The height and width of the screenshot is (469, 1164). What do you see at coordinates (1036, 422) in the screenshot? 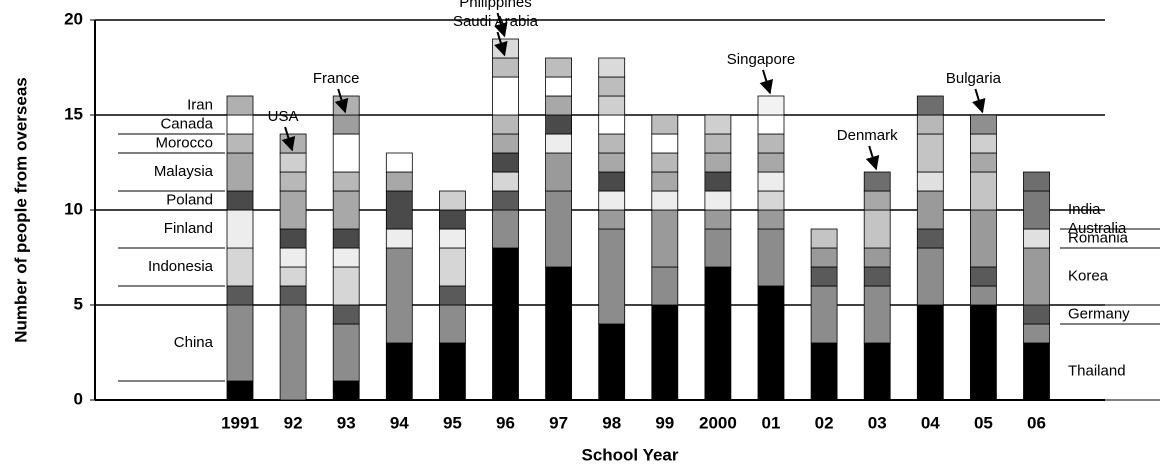
I see `x-tick-label: 06` at bounding box center [1036, 422].